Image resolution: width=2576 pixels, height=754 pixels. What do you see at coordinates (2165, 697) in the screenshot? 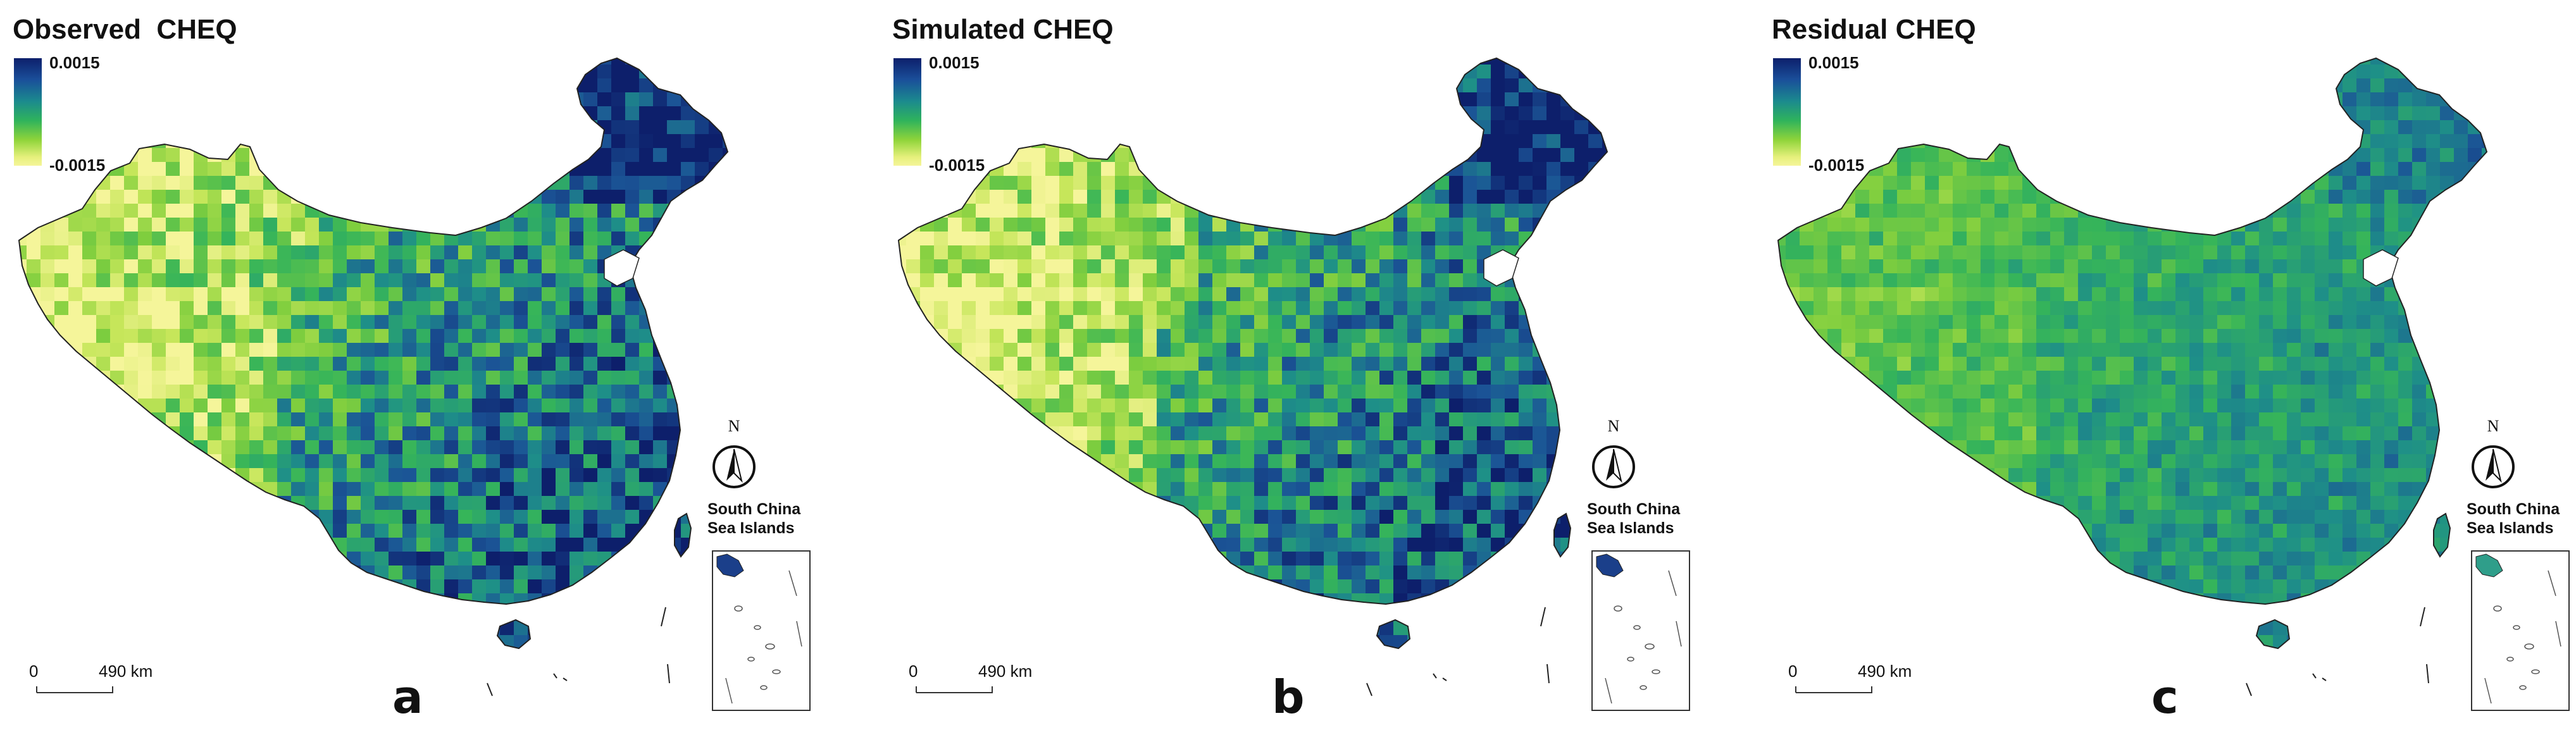
I see `panel-letter: c` at bounding box center [2165, 697].